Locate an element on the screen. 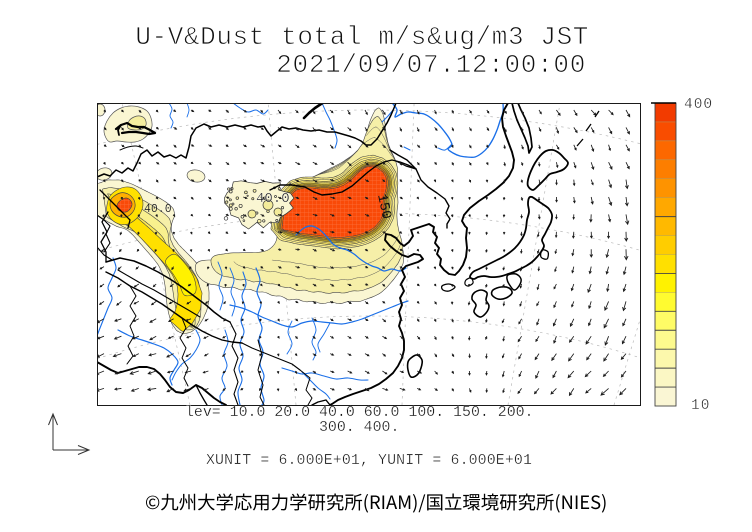 This screenshot has width=752, height=532. svg-text: U-V&Dust total m/s&ug/m3 JST is located at coordinates (362, 37).